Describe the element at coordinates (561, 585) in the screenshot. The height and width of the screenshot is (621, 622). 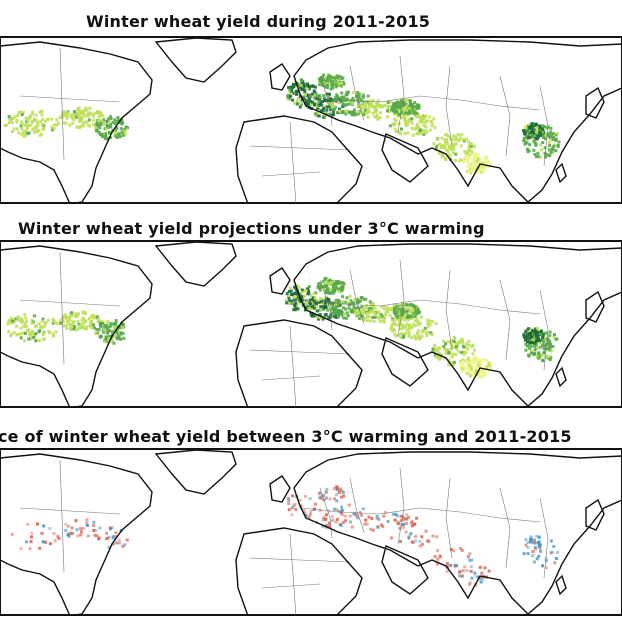
I see `coastline` at that location.